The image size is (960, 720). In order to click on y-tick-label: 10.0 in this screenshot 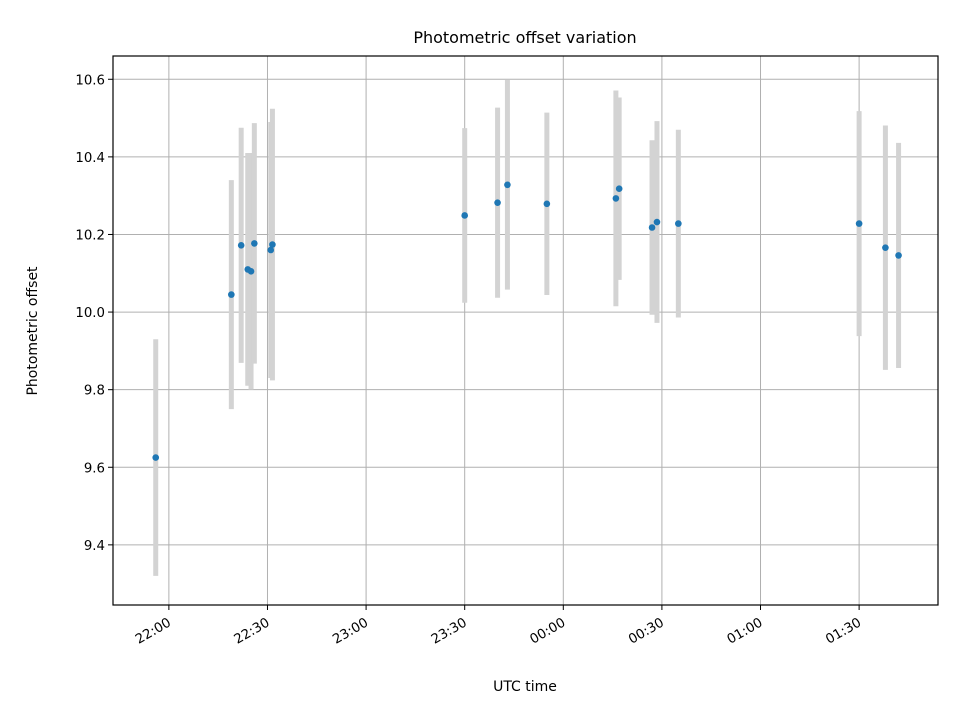, I will do `click(90, 313)`.